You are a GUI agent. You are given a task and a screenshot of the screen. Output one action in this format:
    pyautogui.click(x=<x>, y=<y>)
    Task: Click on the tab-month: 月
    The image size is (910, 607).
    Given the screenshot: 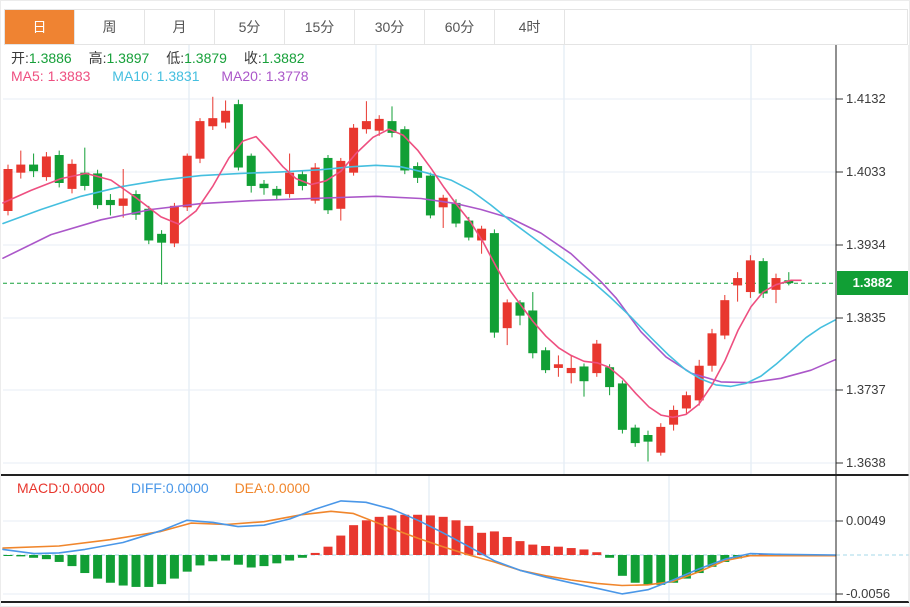 What is the action you would take?
    pyautogui.click(x=180, y=27)
    